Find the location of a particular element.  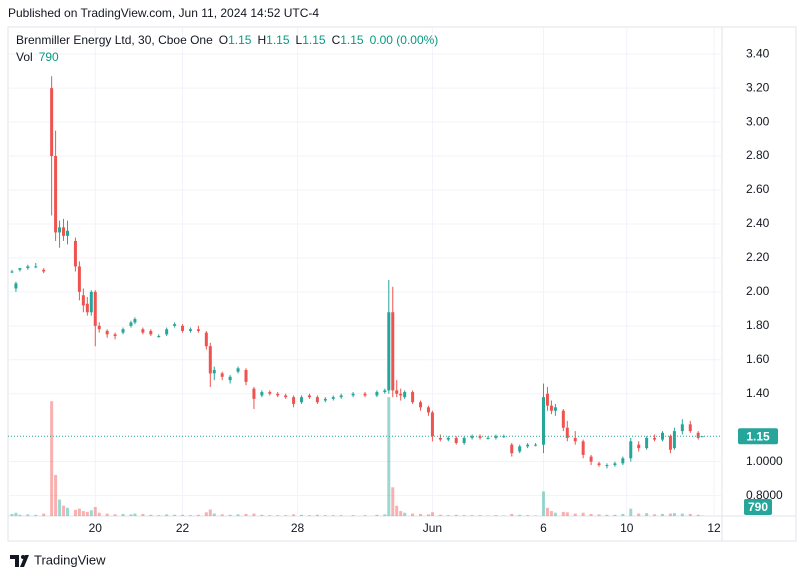

x-tick-label: 6 is located at coordinates (543, 528).